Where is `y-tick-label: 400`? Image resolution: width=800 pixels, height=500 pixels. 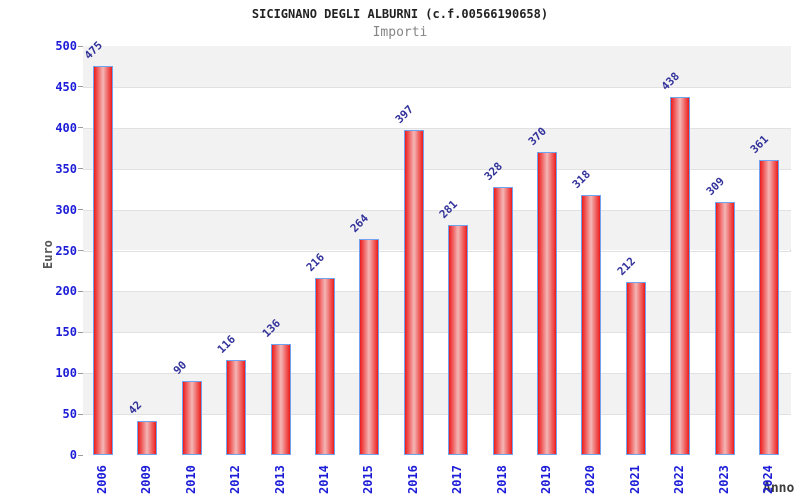 y-tick-label: 400 is located at coordinates (66, 127).